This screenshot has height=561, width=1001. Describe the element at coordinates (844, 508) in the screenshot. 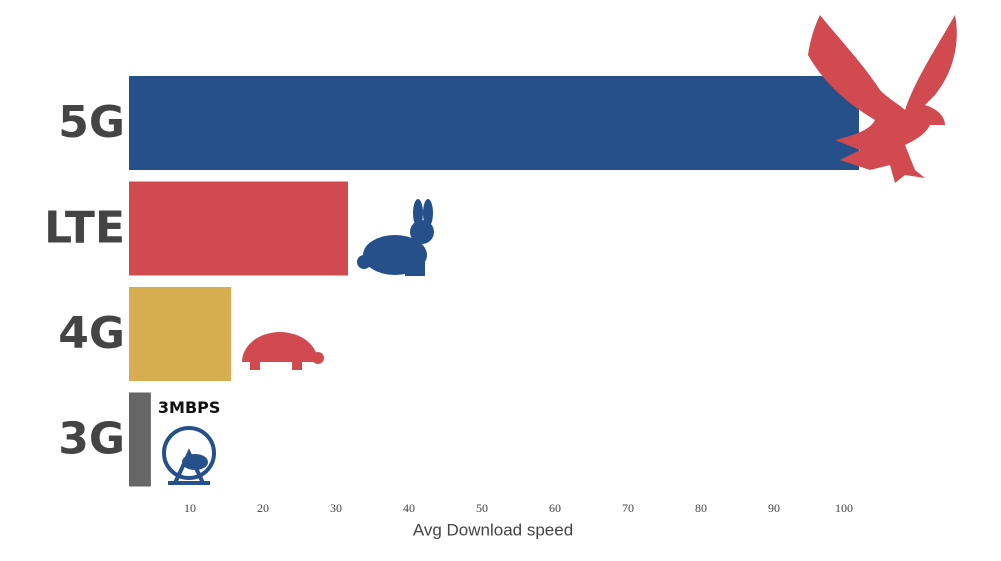

I see `x-tick-label: 100` at that location.